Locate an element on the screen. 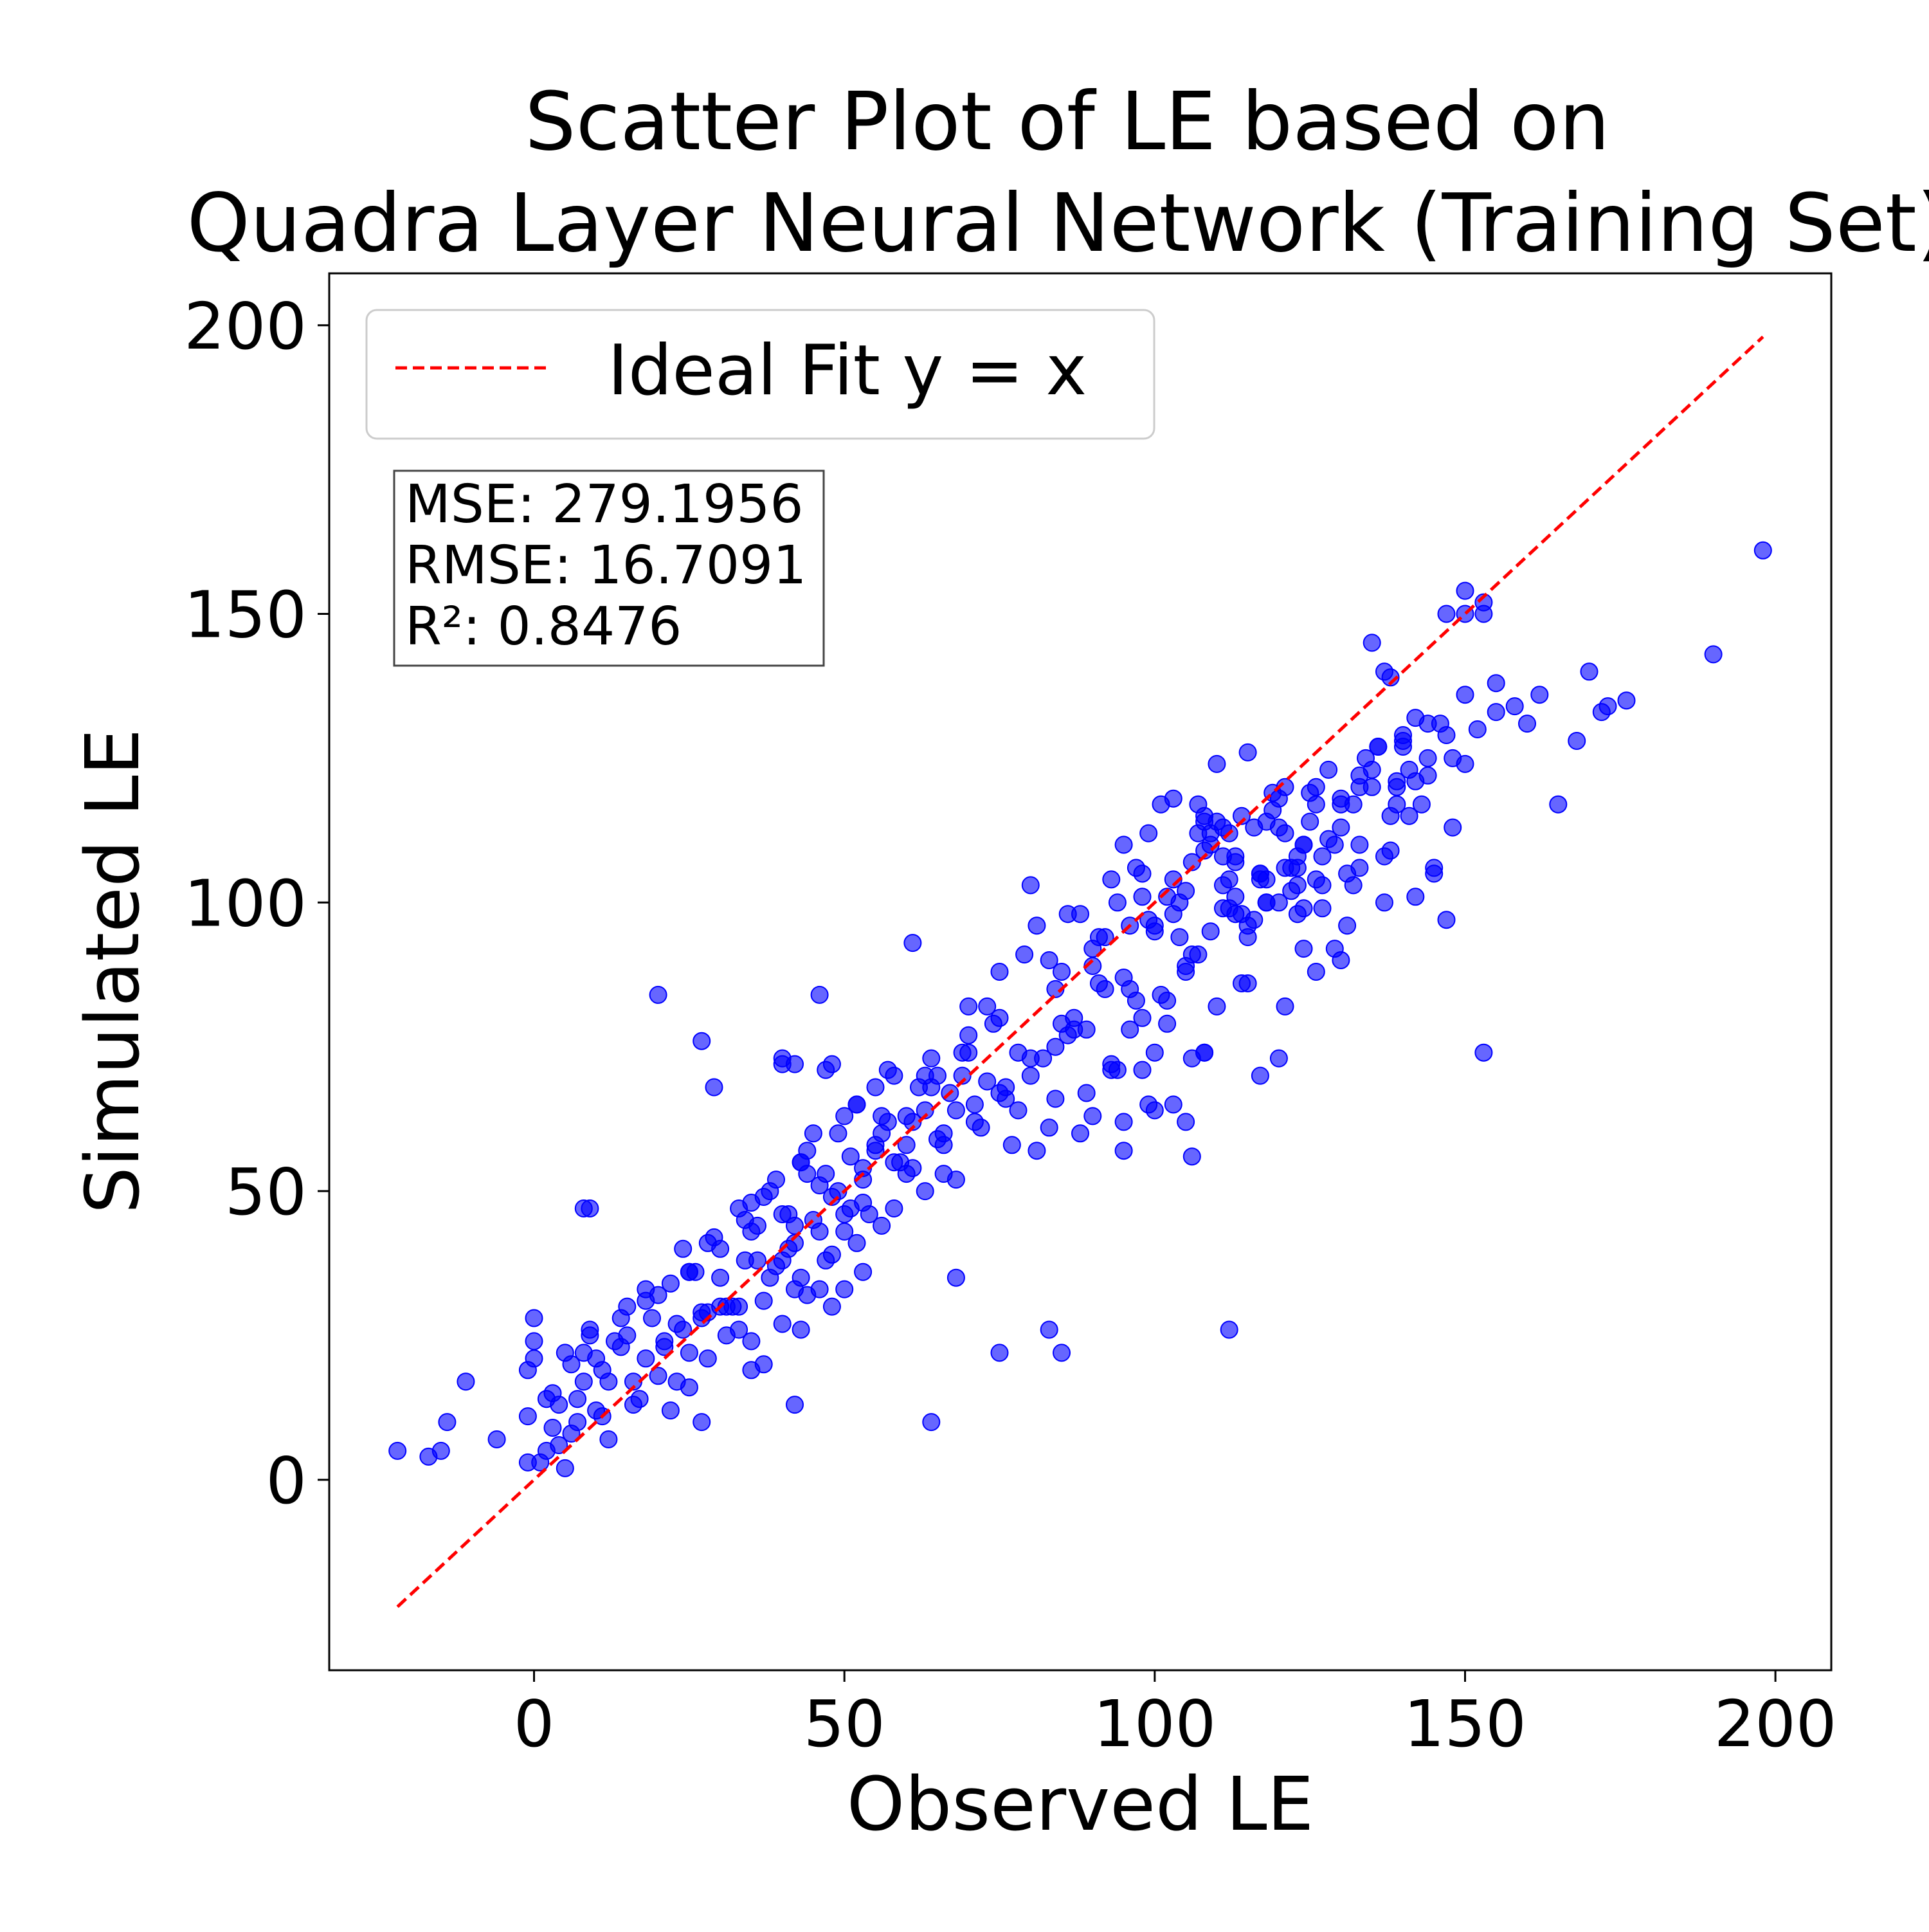  stats-r2: R²: 0.8476 is located at coordinates (543, 626).